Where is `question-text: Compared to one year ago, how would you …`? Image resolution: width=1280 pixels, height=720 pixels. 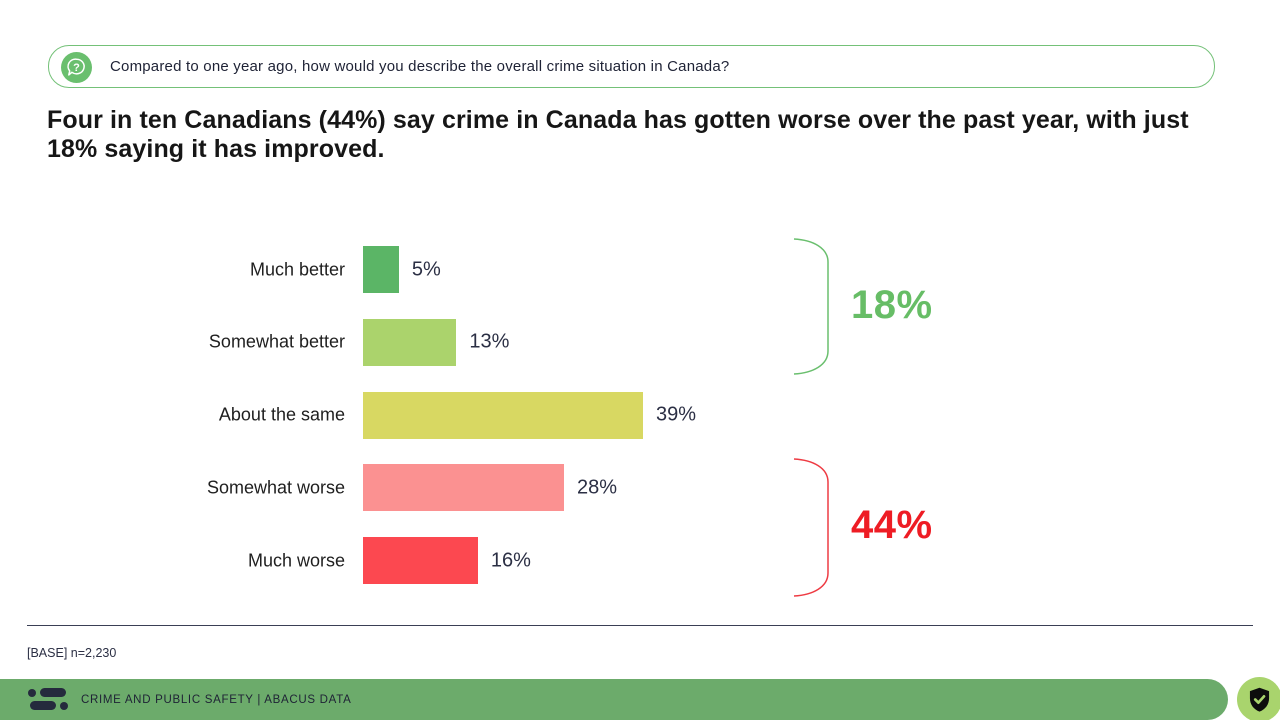
question-text: Compared to one year ago, how would you … is located at coordinates (420, 66).